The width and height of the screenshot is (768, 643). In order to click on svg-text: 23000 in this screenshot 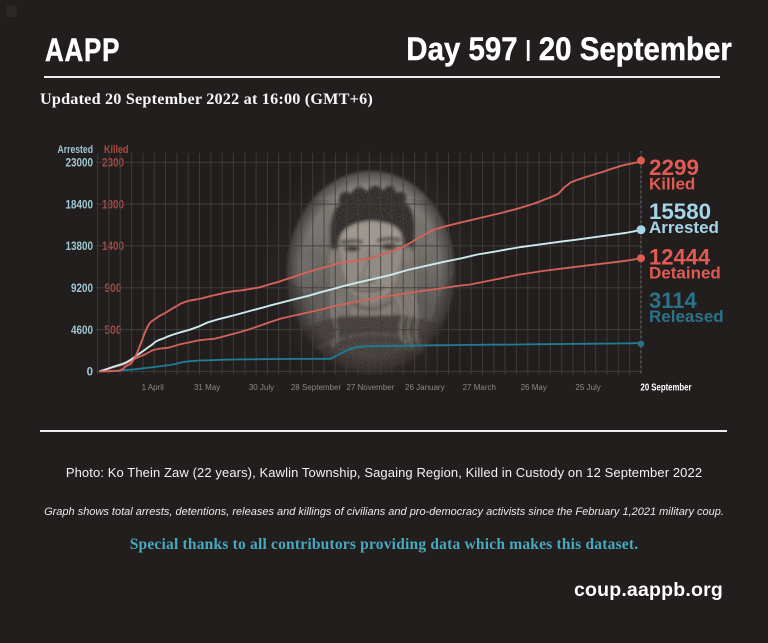, I will do `click(80, 163)`.